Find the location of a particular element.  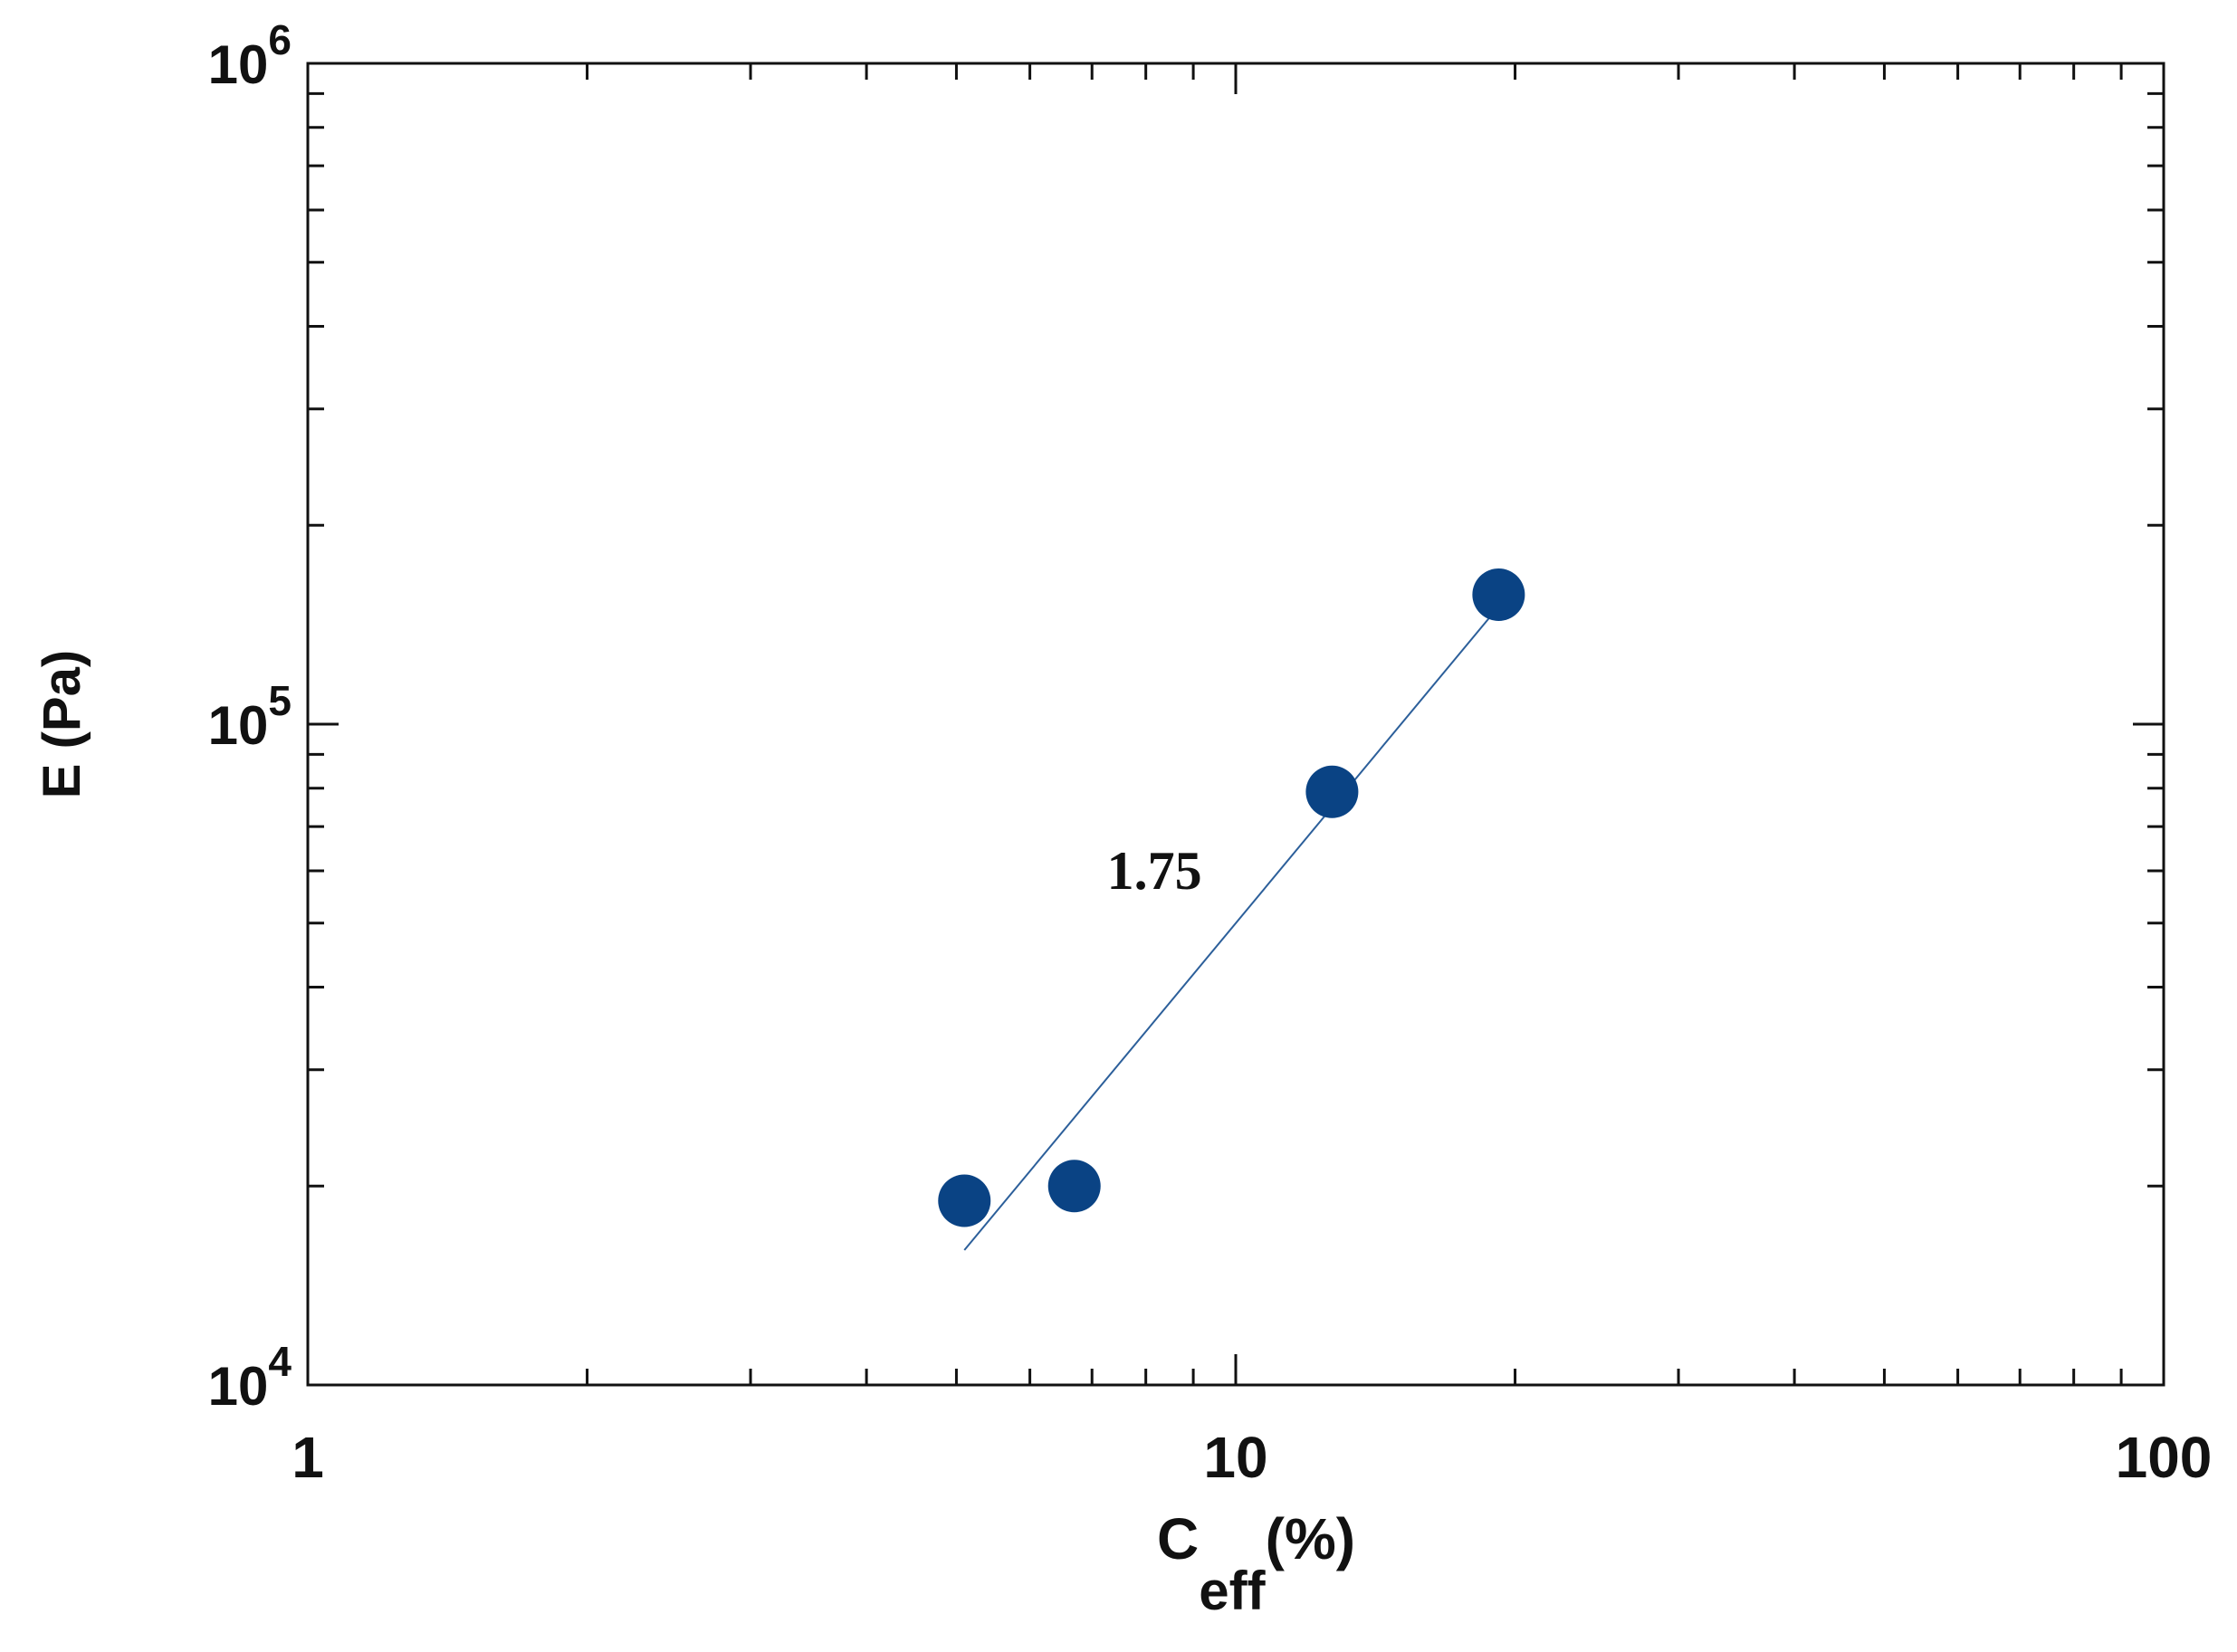

y-tick-labels: 10⁴ 10⁵ 10⁶ is located at coordinates (250, 716).